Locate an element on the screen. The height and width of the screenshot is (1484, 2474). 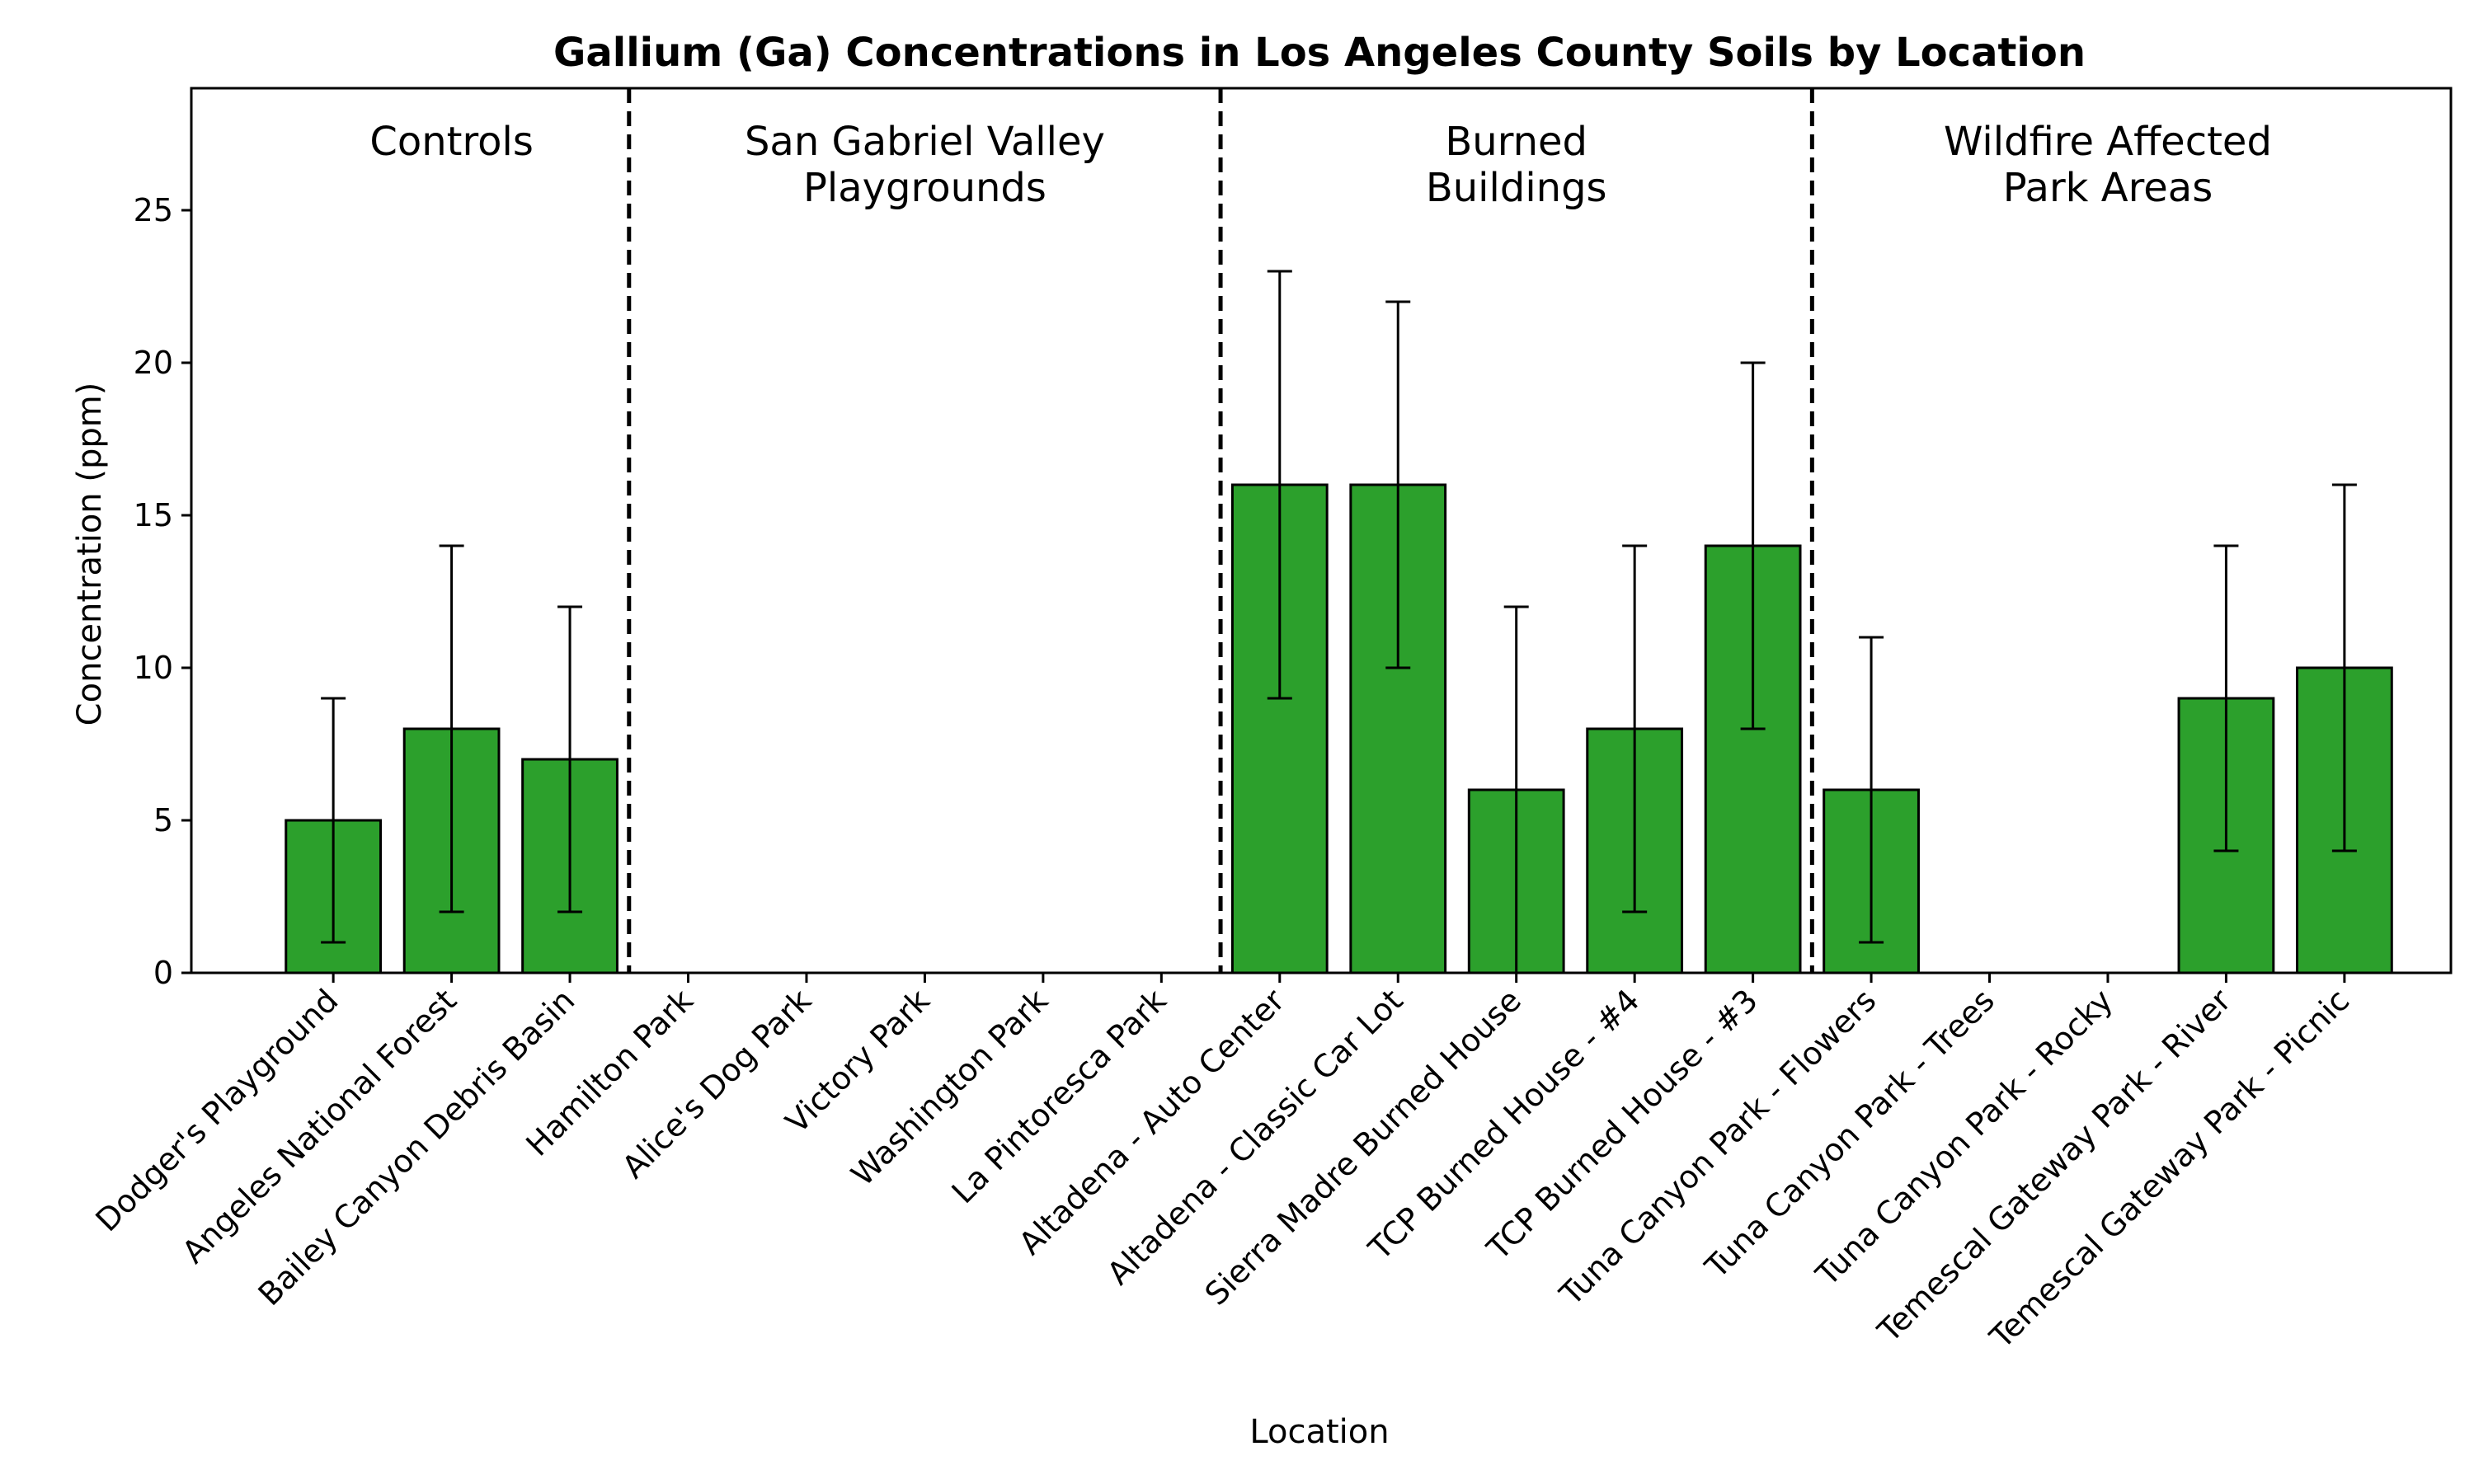
group-label: Playgrounds is located at coordinates (925, 188).